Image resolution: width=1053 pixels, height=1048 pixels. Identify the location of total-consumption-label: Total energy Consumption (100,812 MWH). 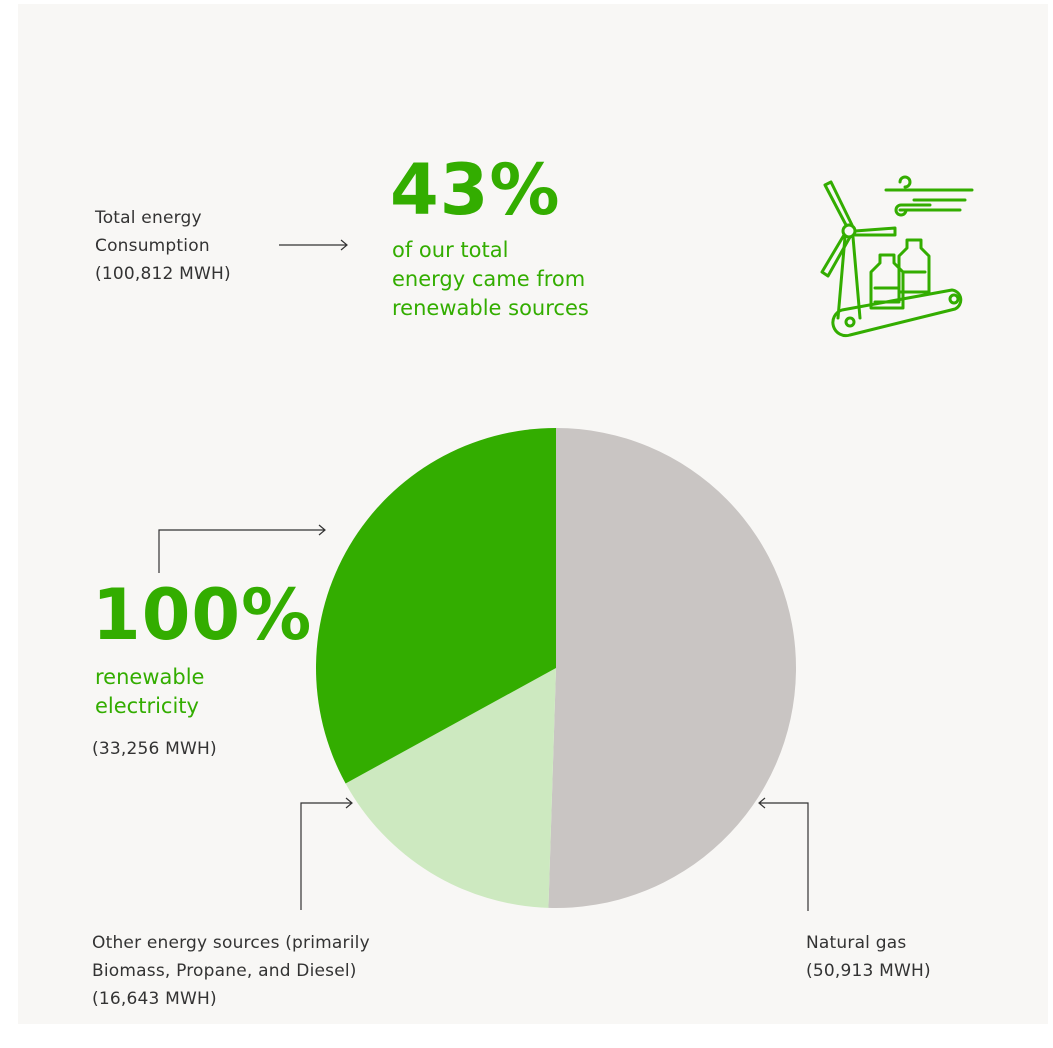
(163, 246).